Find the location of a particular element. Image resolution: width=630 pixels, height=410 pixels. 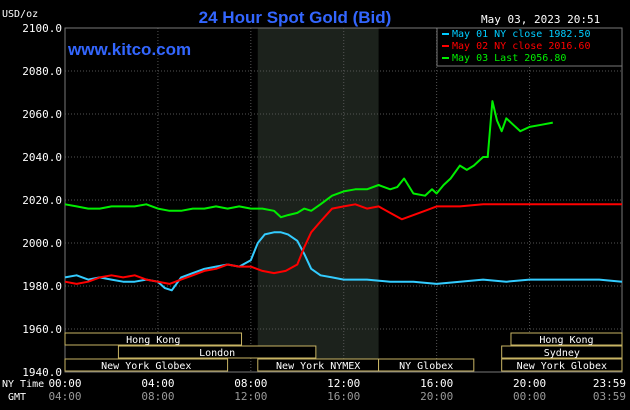

session-label: London is located at coordinates (217, 353).